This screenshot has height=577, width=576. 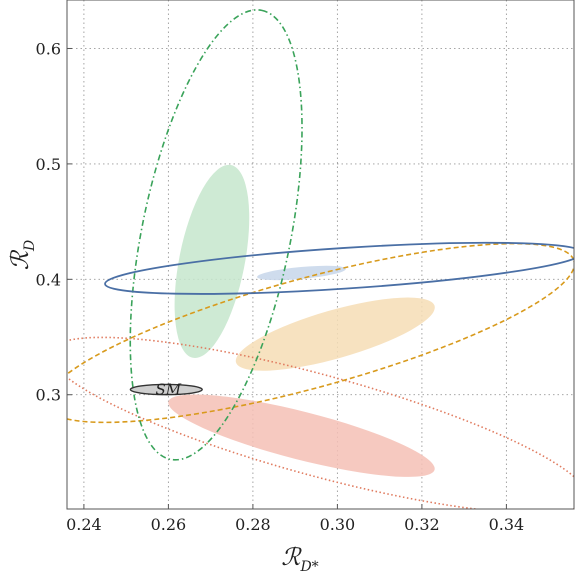 What do you see at coordinates (169, 524) in the screenshot?
I see `x-tick-label: 0.26` at bounding box center [169, 524].